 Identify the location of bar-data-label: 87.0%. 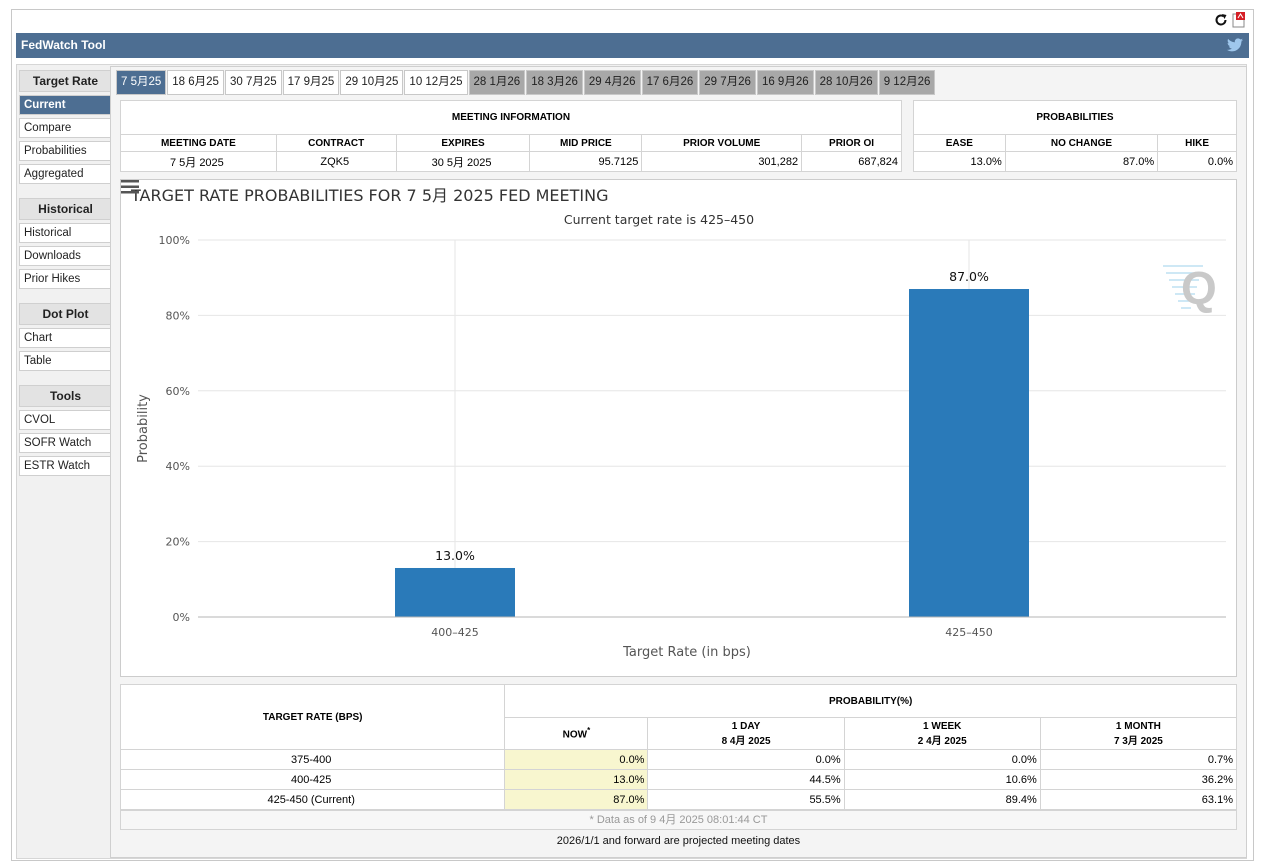
(969, 276).